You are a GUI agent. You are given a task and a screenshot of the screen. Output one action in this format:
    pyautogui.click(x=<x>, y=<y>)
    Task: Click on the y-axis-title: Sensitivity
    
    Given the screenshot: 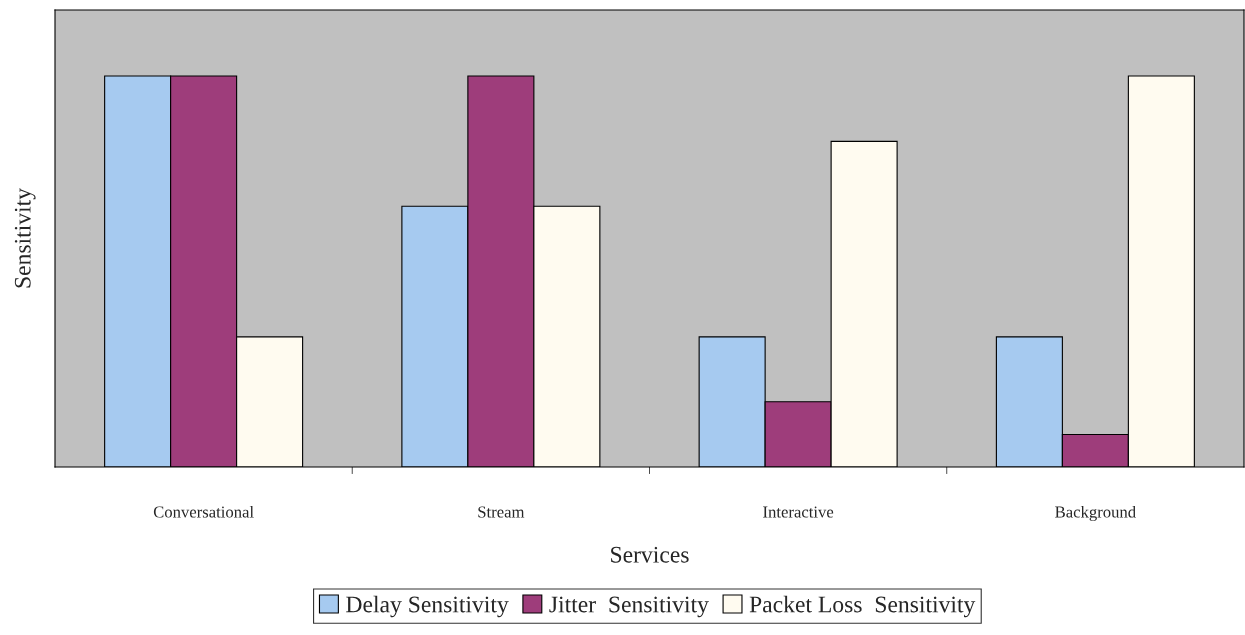 What is the action you would take?
    pyautogui.click(x=25, y=238)
    